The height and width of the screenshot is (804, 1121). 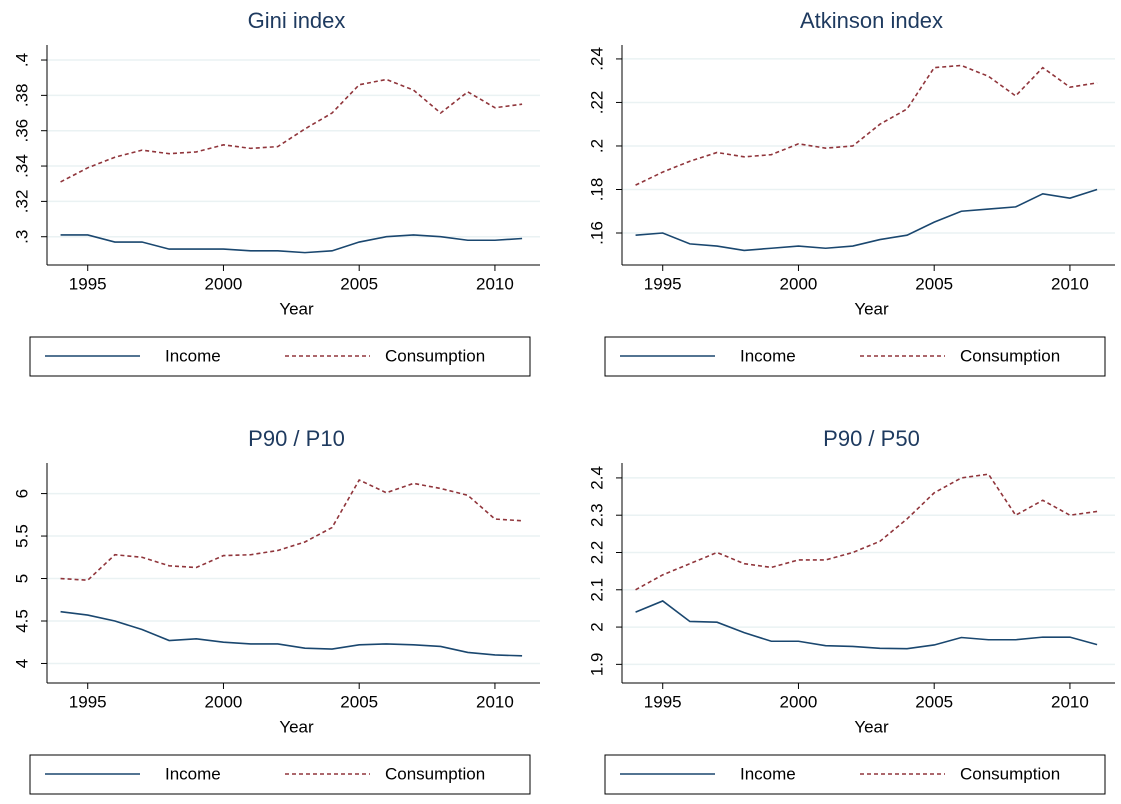 I want to click on chart-title: P90 / P50, so click(x=871, y=438).